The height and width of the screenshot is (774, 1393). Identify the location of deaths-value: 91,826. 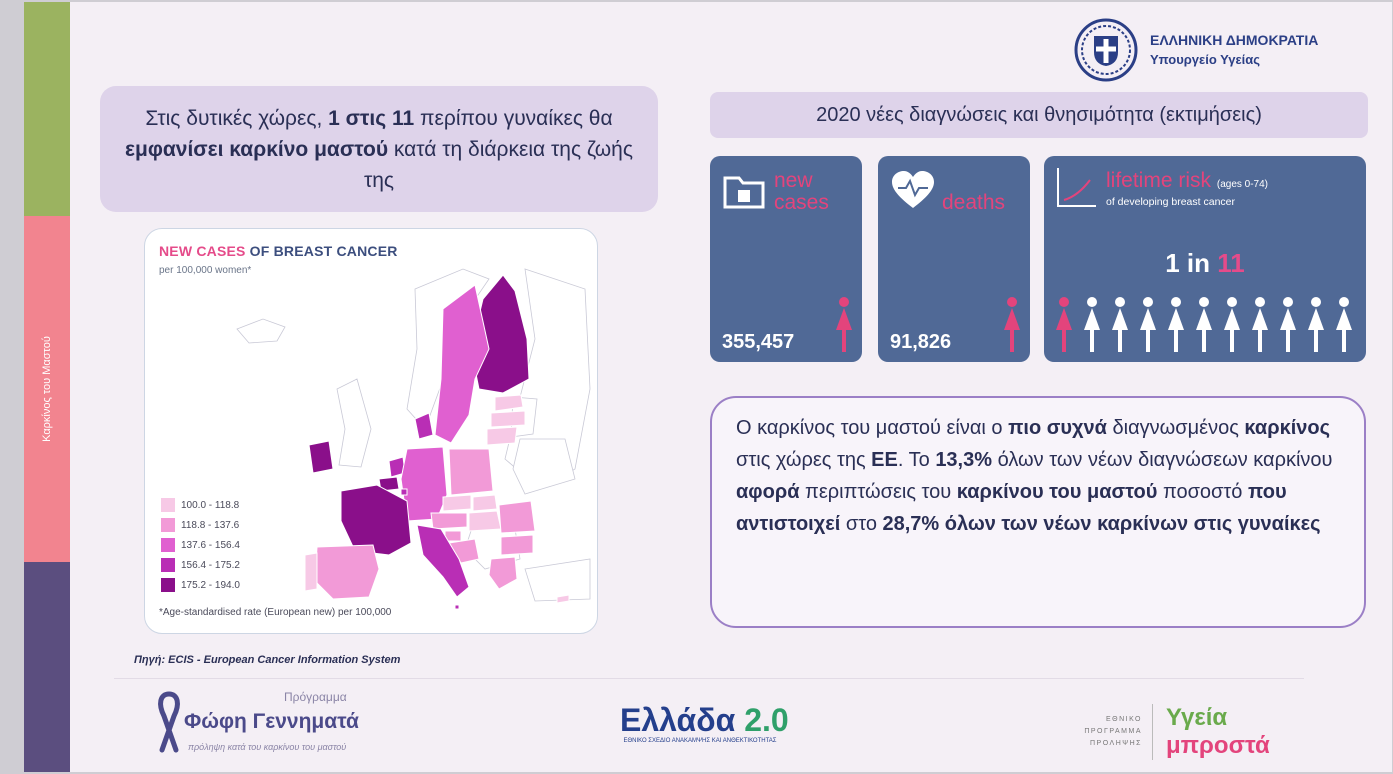
(921, 342).